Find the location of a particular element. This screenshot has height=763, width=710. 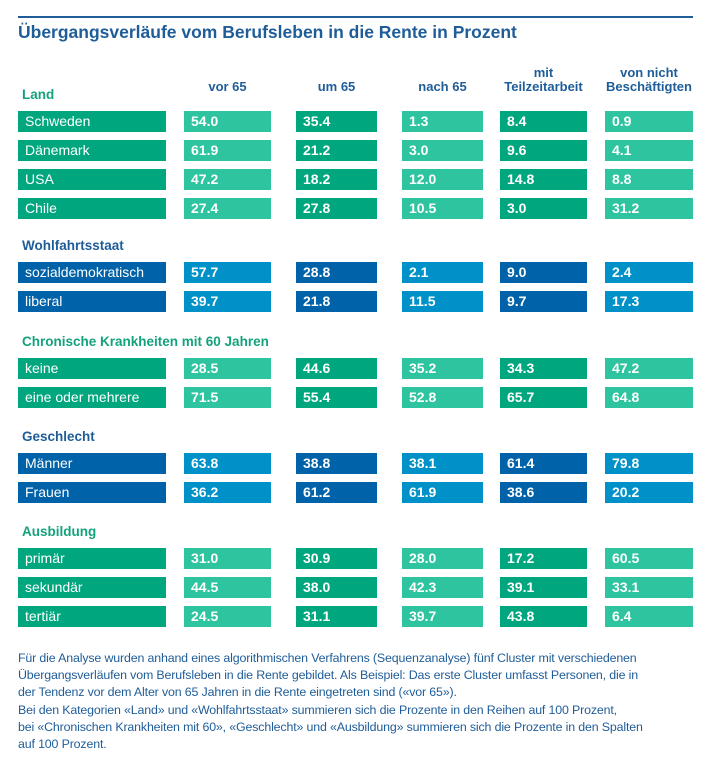

value-cell-nicht-beschaeftigt: 6.4 is located at coordinates (649, 616).